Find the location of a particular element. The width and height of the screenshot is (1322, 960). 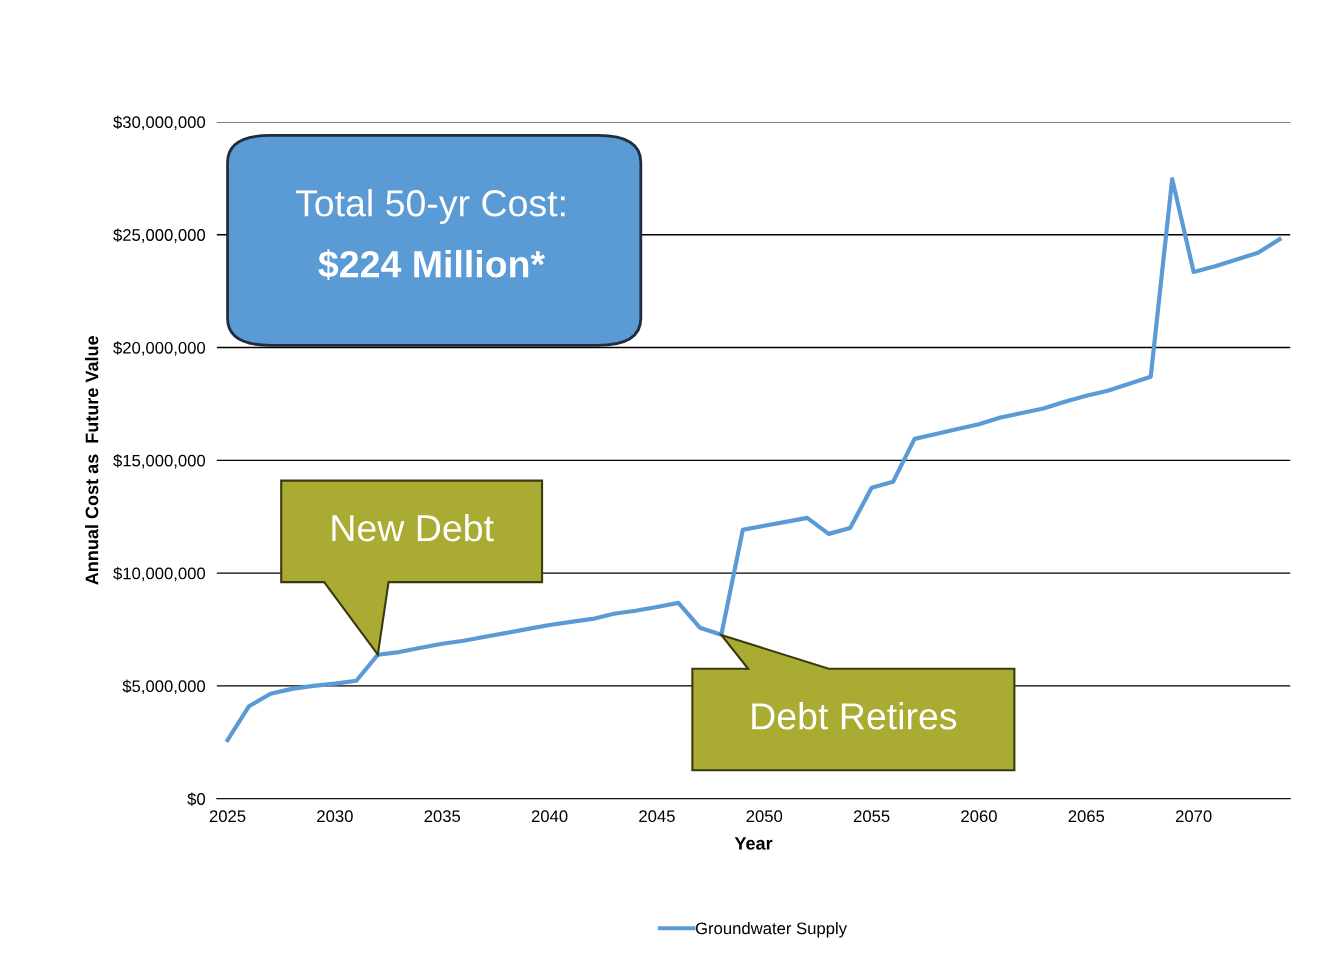

x-tick-label: 2065 is located at coordinates (1086, 816).